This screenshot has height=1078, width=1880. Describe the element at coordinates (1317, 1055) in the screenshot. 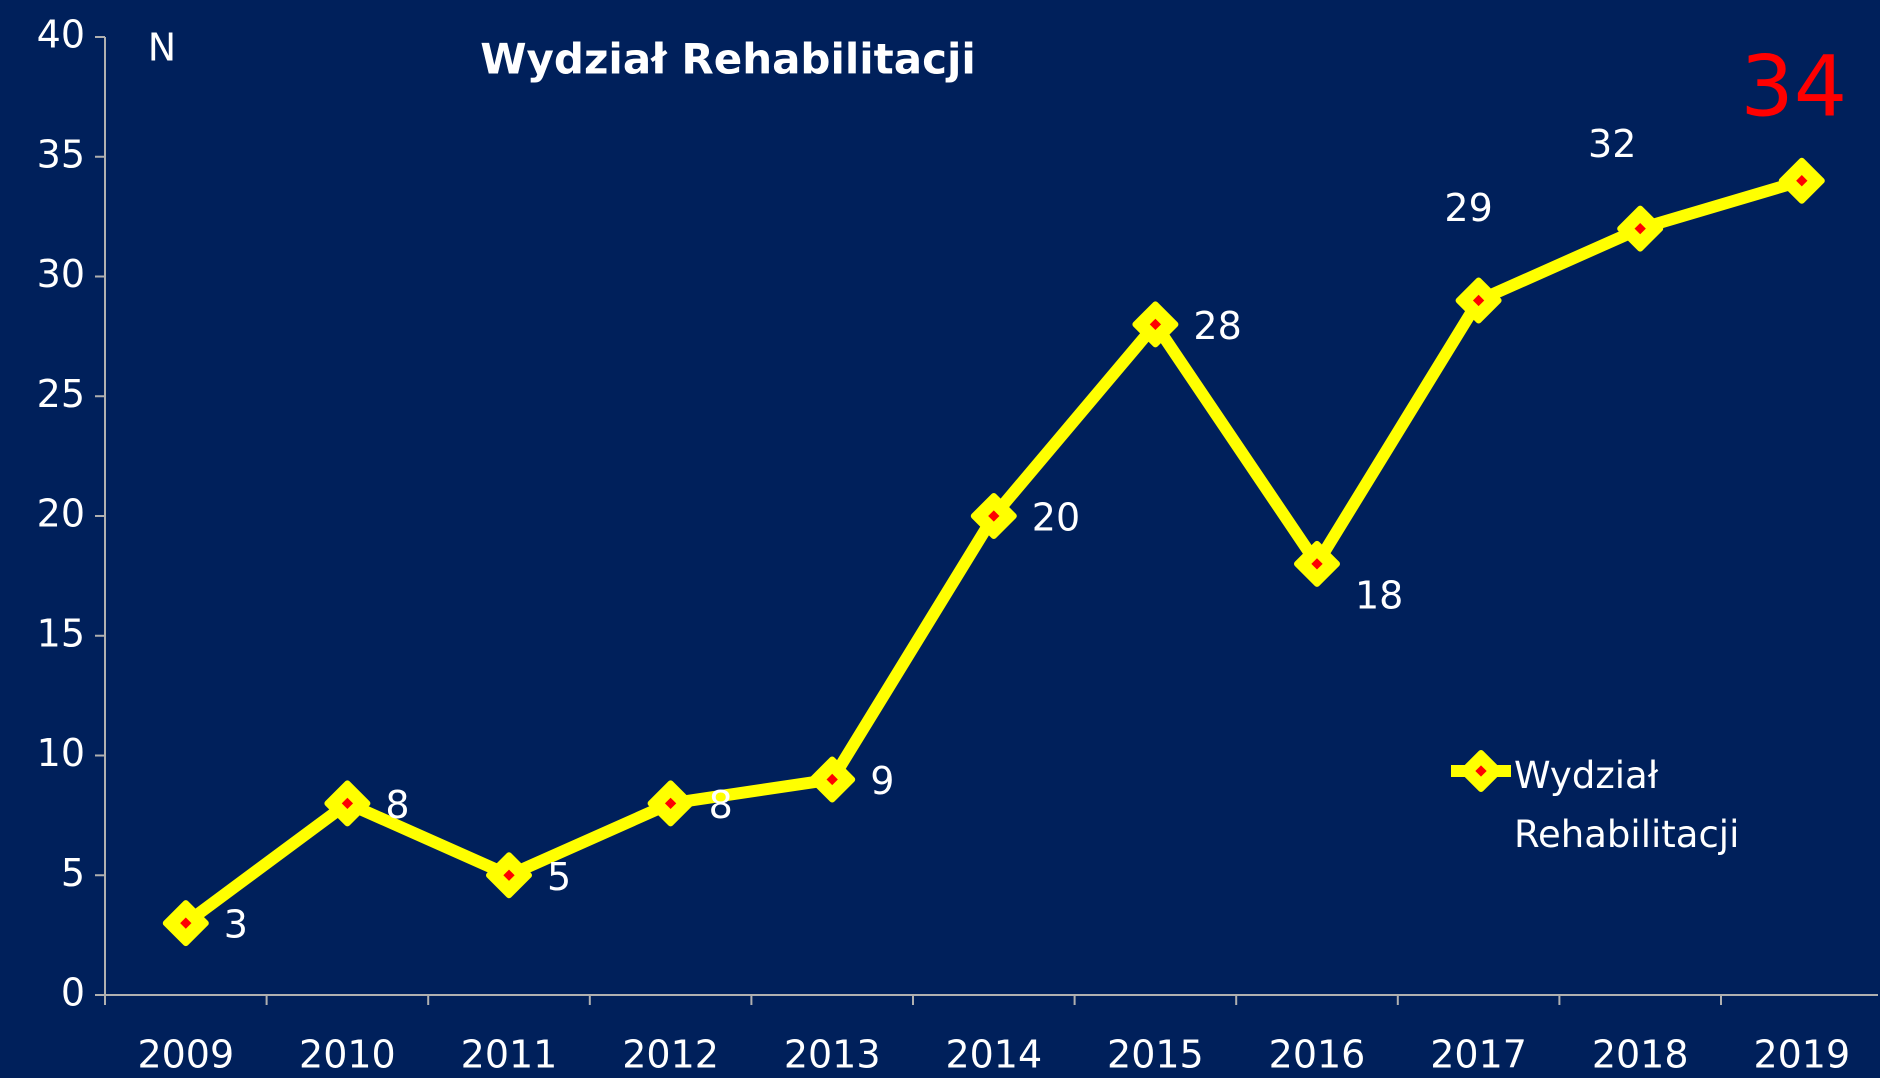

I see `x-tick-label: 2016` at that location.